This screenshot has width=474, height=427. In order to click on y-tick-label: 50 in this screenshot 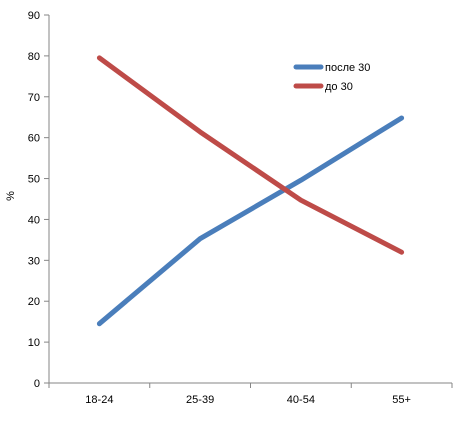, I will do `click(34, 180)`.